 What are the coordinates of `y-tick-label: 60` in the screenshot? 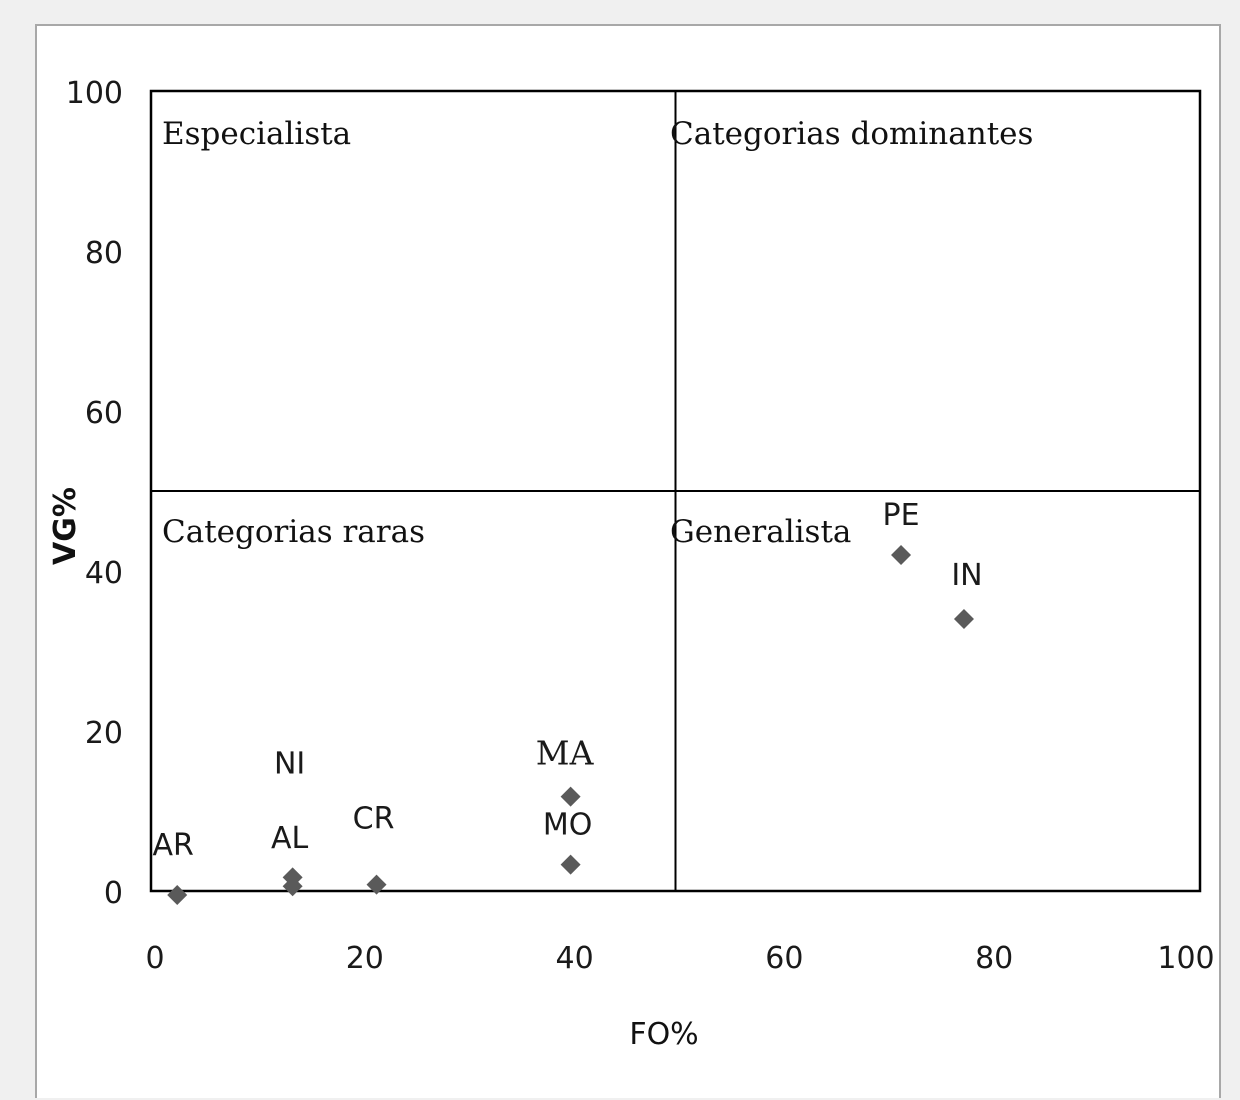 It's located at (104, 413).